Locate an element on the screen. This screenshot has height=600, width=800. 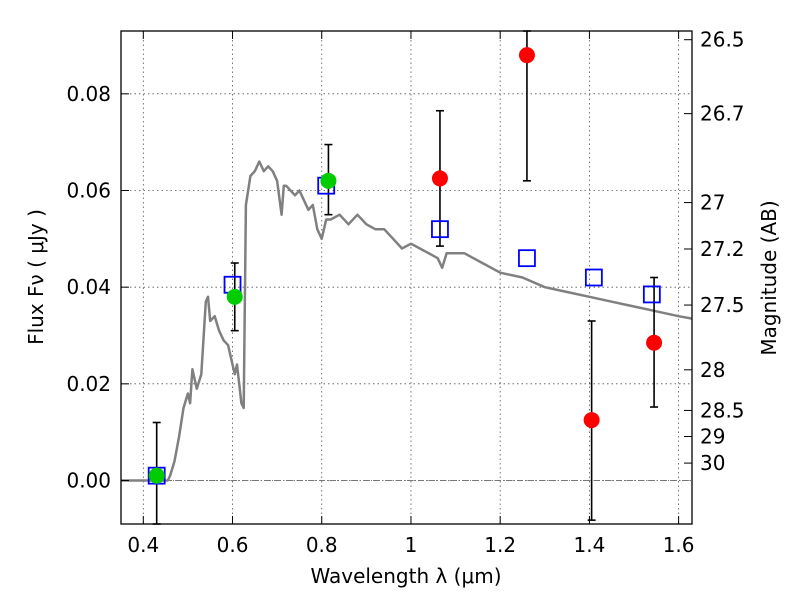
y-tick-label: 0.08 is located at coordinates (88, 94).